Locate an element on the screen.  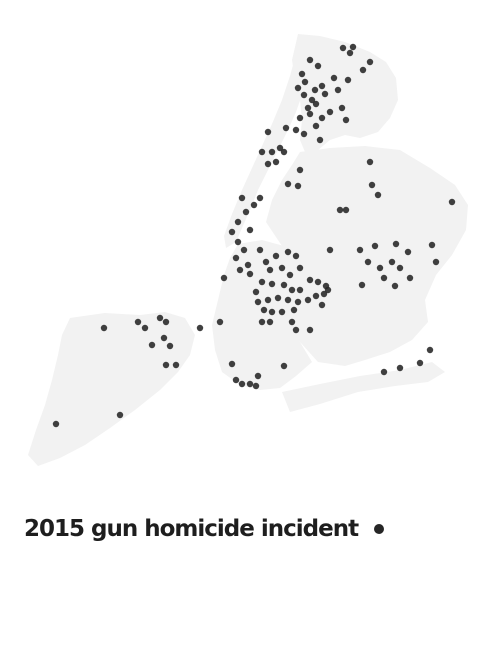
rockaway-land is located at coordinates (363, 387).